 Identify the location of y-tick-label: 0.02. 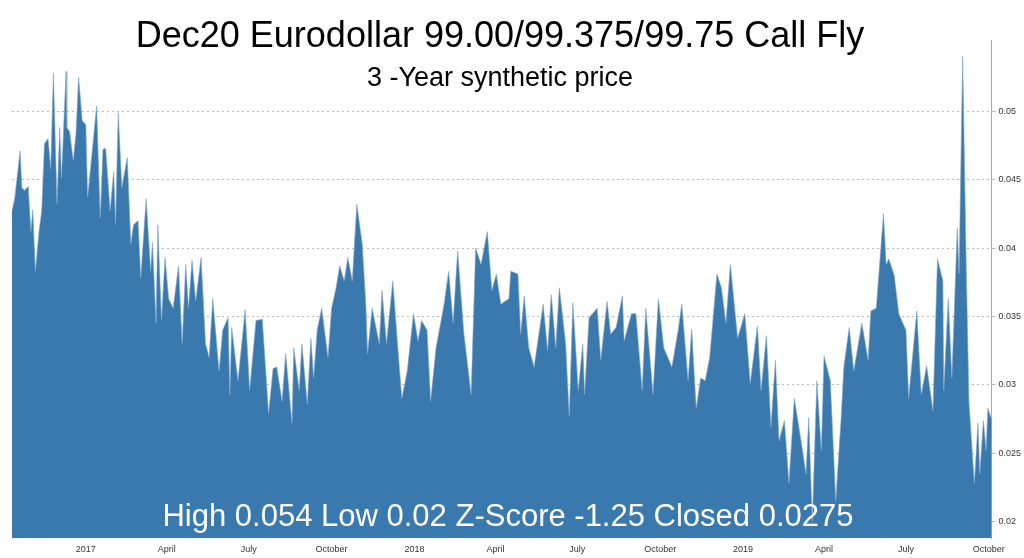
(1007, 521).